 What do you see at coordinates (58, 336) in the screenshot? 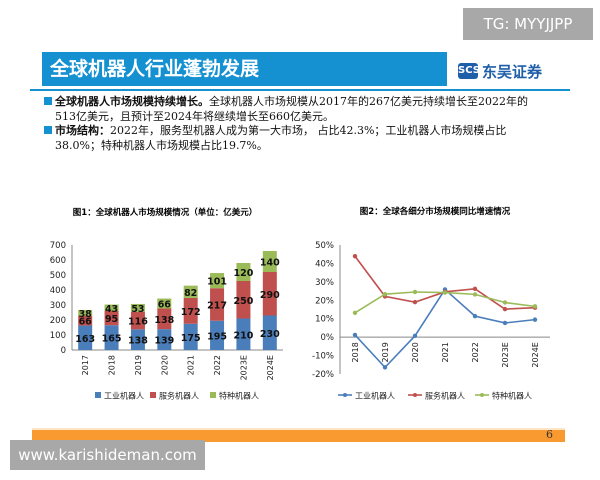
I see `chart1-y-tick: 100` at bounding box center [58, 336].